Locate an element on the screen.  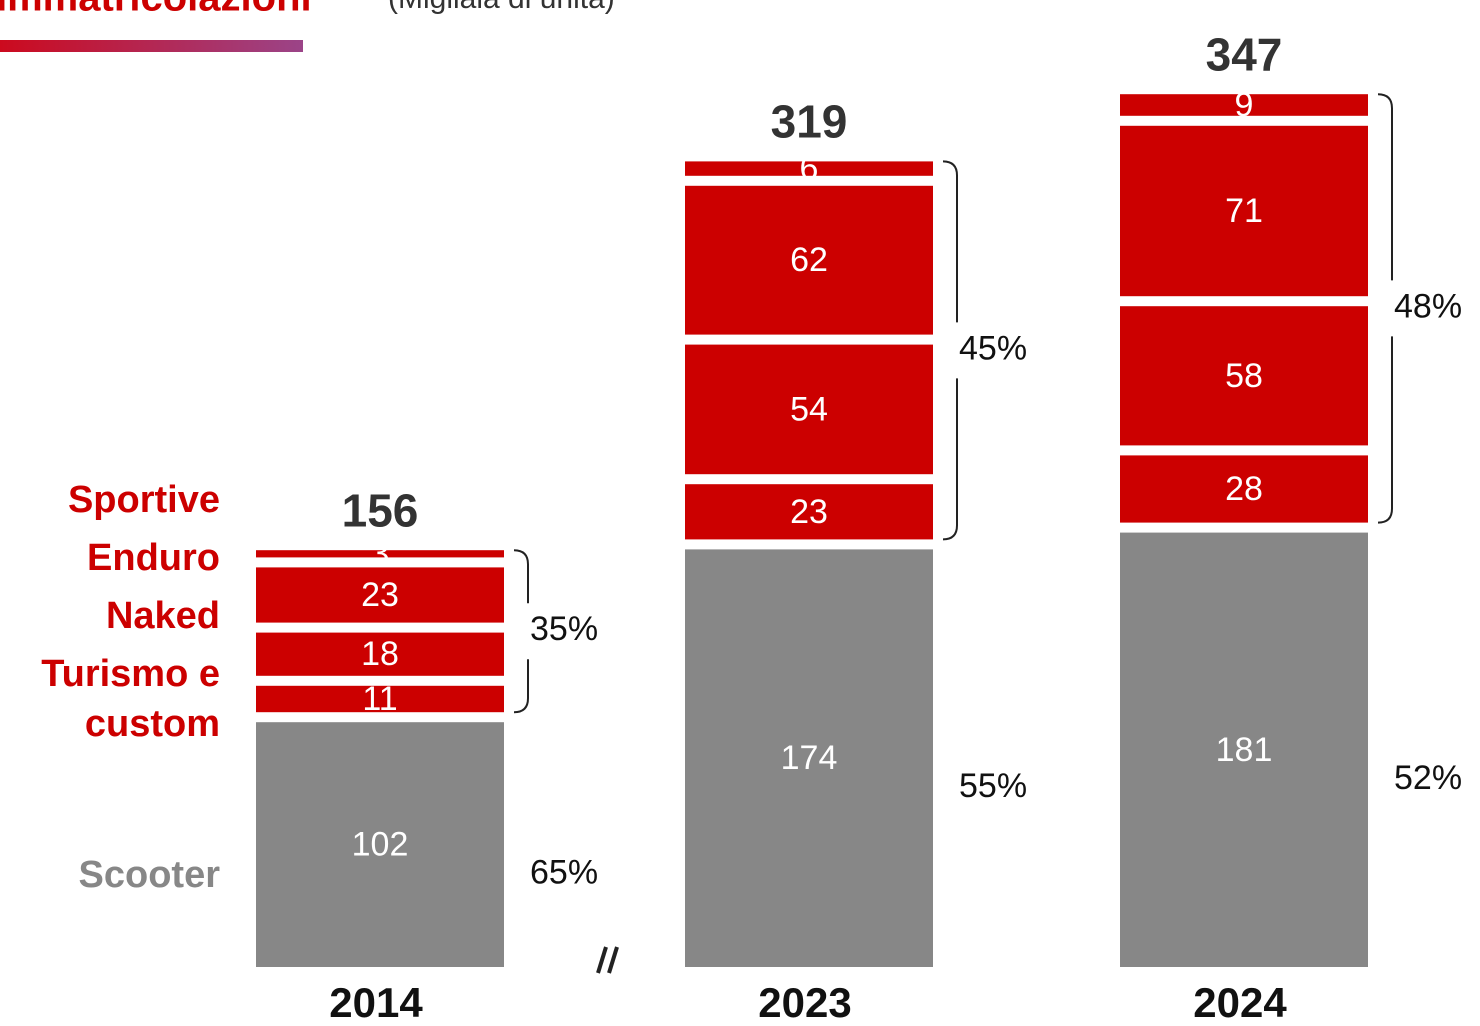
segment-label: 18 is located at coordinates (380, 654).